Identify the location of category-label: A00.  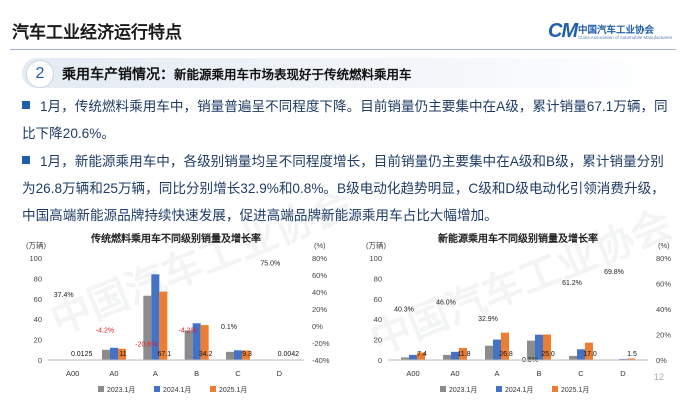
(412, 373).